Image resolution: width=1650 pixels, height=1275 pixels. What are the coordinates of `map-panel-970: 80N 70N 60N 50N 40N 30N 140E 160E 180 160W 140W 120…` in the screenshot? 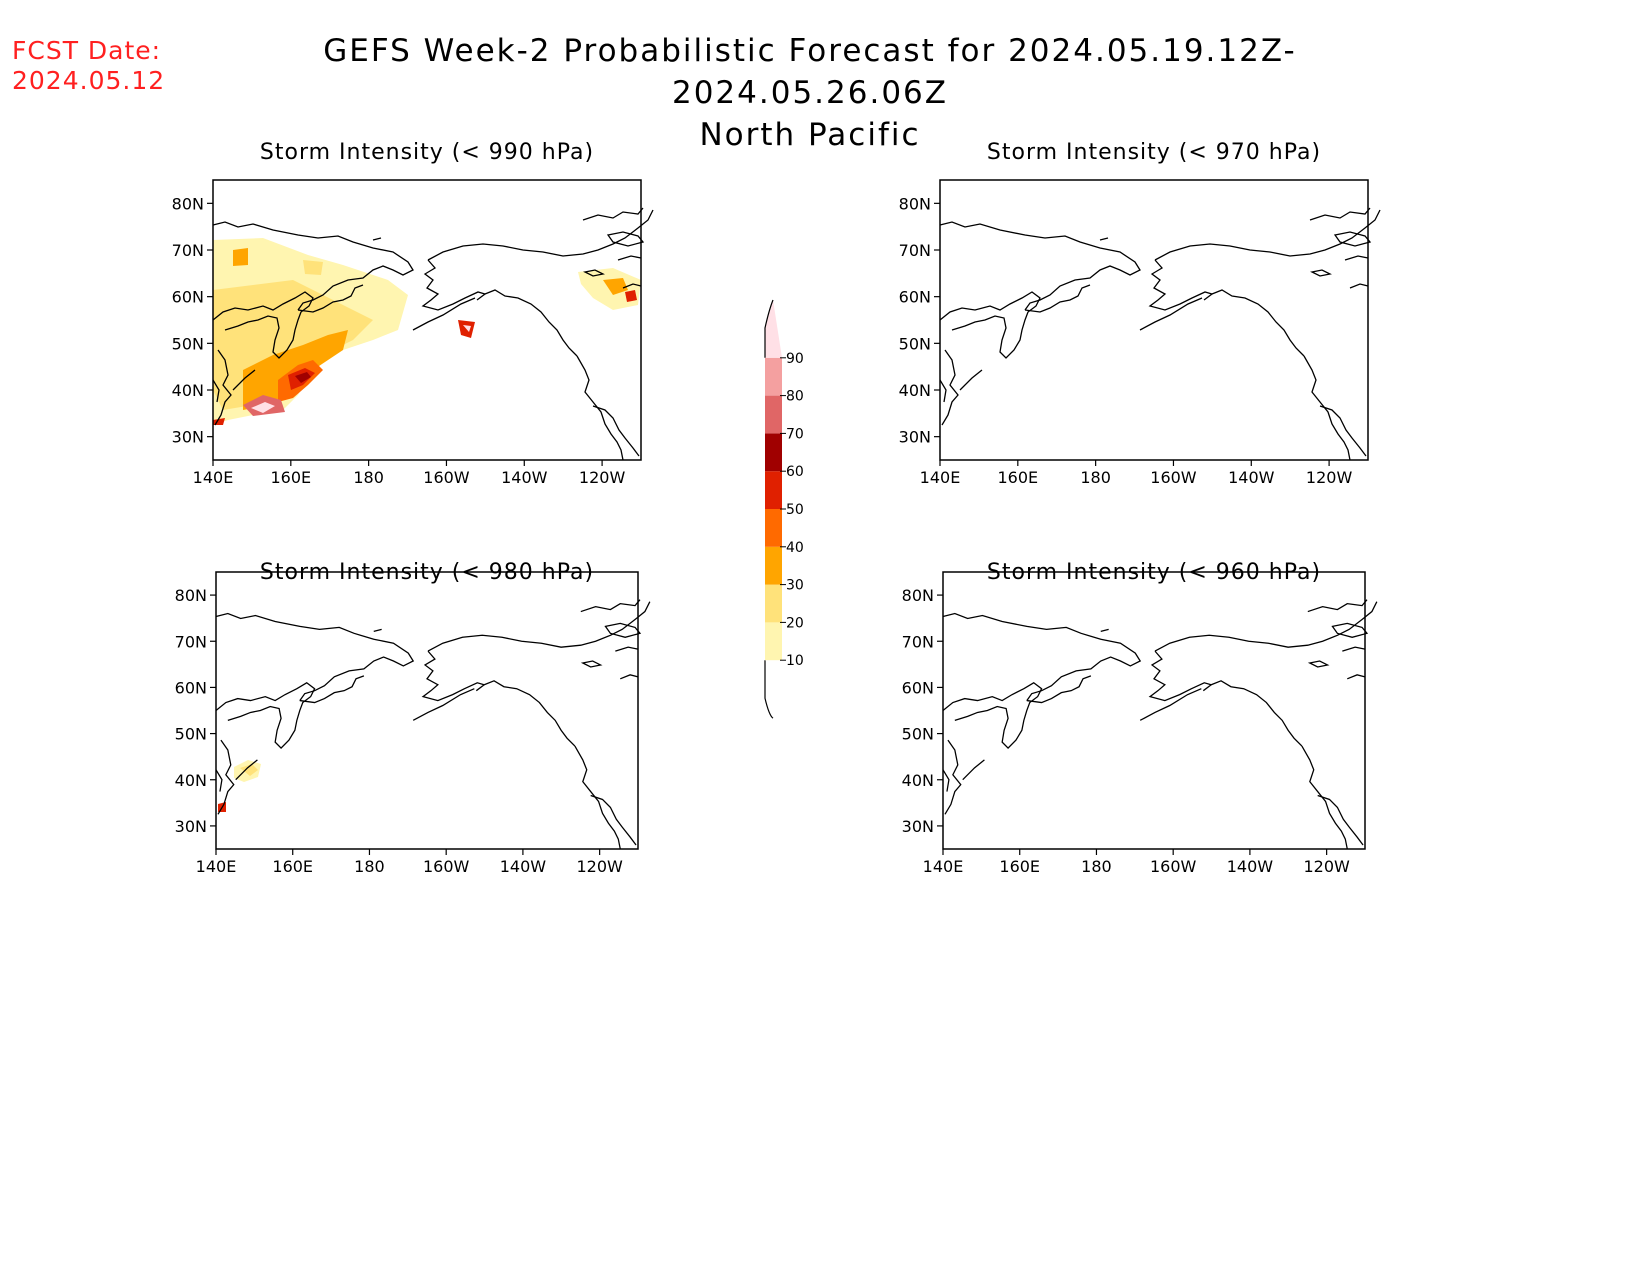 It's located at (1140, 333).